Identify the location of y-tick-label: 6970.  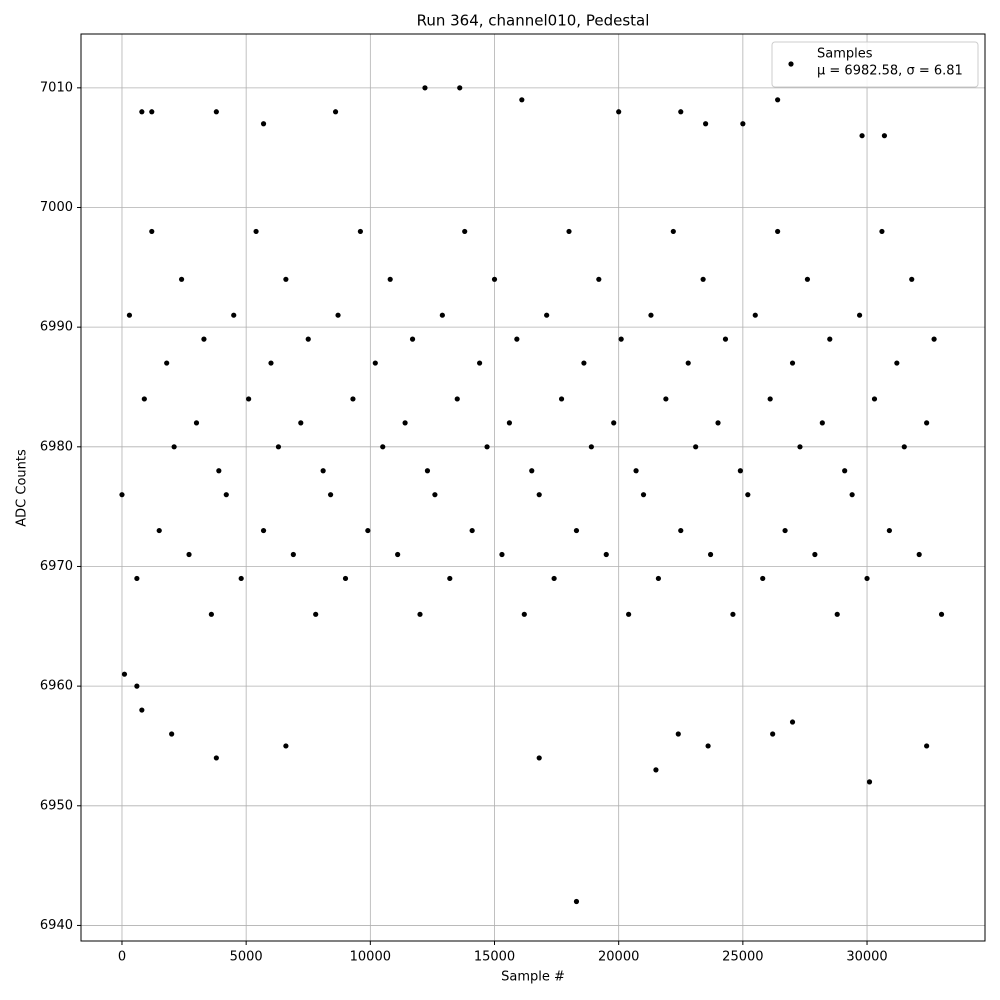
(56, 566).